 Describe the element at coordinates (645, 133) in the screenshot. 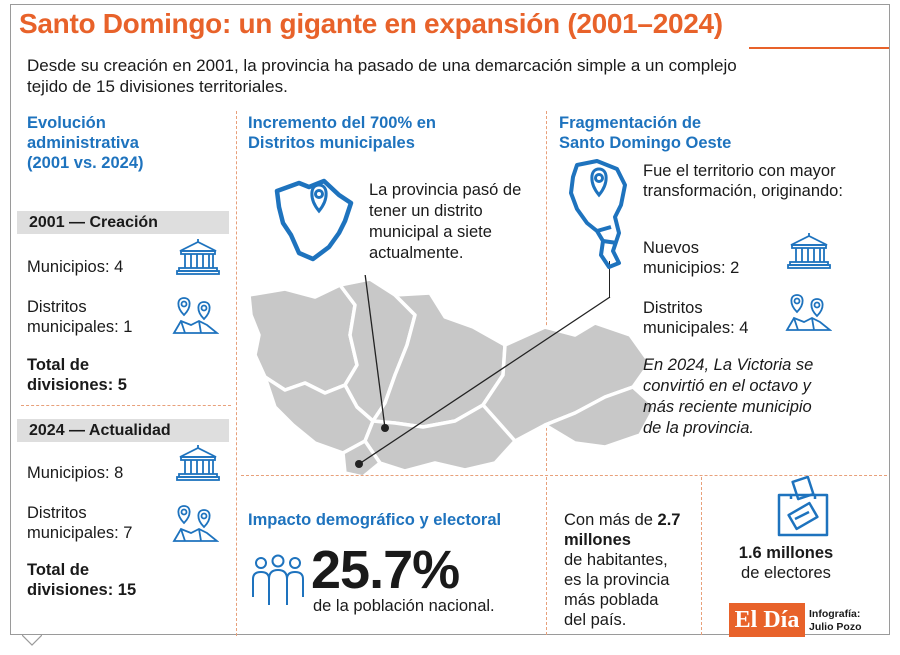

I see `right-heading: Fragmentación de Santo Domingo Oeste` at that location.